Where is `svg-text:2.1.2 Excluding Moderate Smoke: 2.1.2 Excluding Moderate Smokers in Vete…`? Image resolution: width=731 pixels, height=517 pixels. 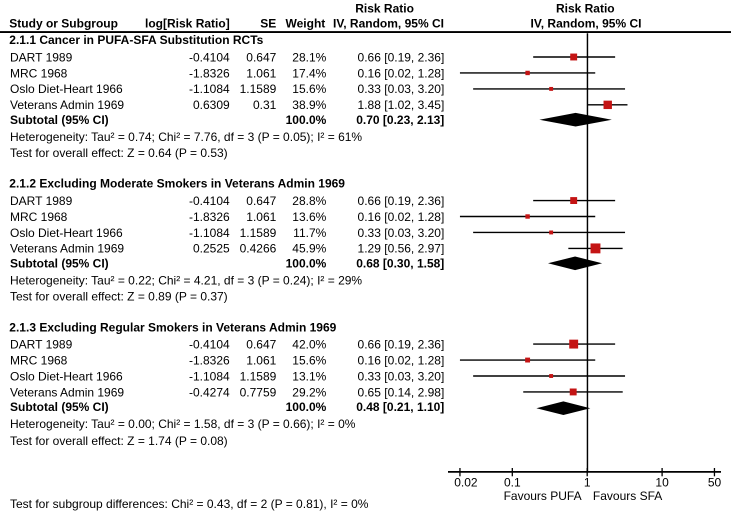 svg-text:2.1.2 Excluding Moderate Smoke: 2.1.2 Excluding Moderate Smokers in Vete… is located at coordinates (177, 184).